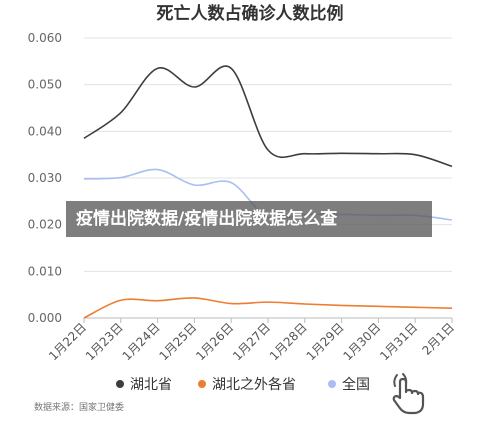  Describe the element at coordinates (398, 341) in the screenshot. I see `x-tick-label: 1月31日` at that location.